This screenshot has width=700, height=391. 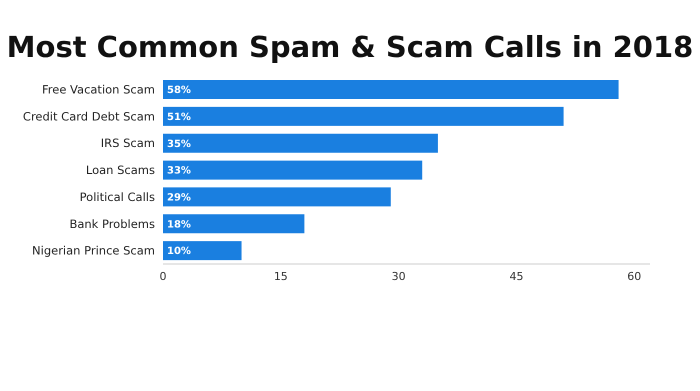 I want to click on data-label: 35%, so click(x=179, y=144).